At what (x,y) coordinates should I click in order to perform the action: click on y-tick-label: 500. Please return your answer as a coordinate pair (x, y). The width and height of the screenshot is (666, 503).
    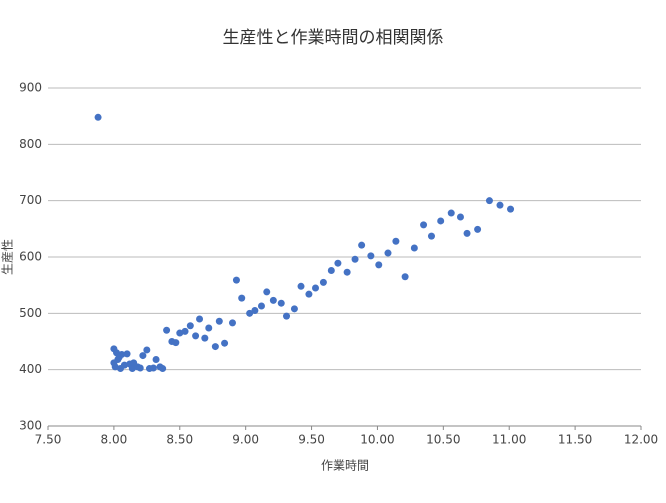
    Looking at the image, I should click on (30, 313).